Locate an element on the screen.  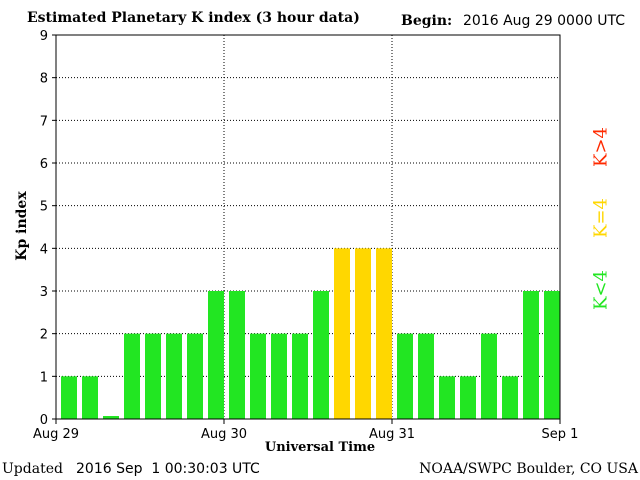
source-credit: NOAA/SWPC Boulder, CO USA is located at coordinates (528, 469).